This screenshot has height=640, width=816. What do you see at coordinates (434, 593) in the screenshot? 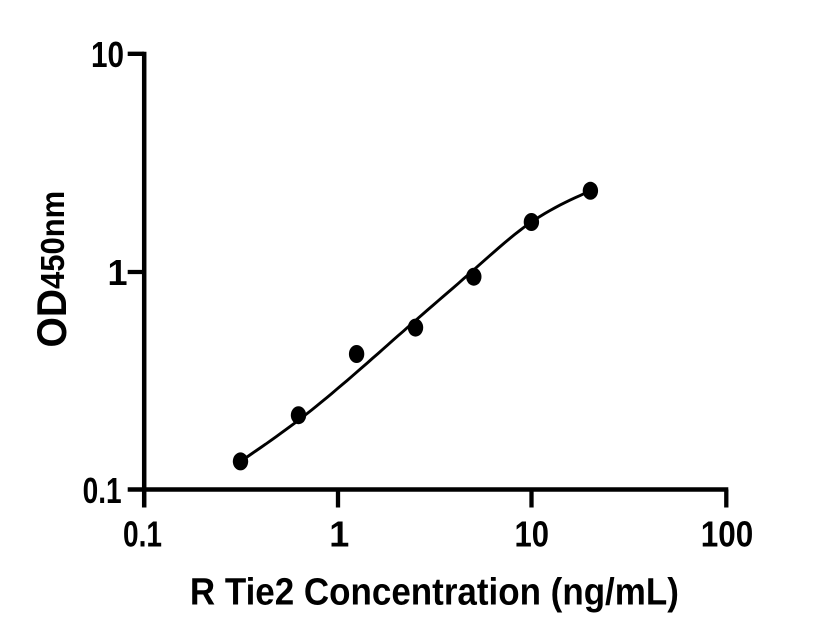
I see `svg-text: R Tie2 Concentration (ng/mL)` at bounding box center [434, 593].